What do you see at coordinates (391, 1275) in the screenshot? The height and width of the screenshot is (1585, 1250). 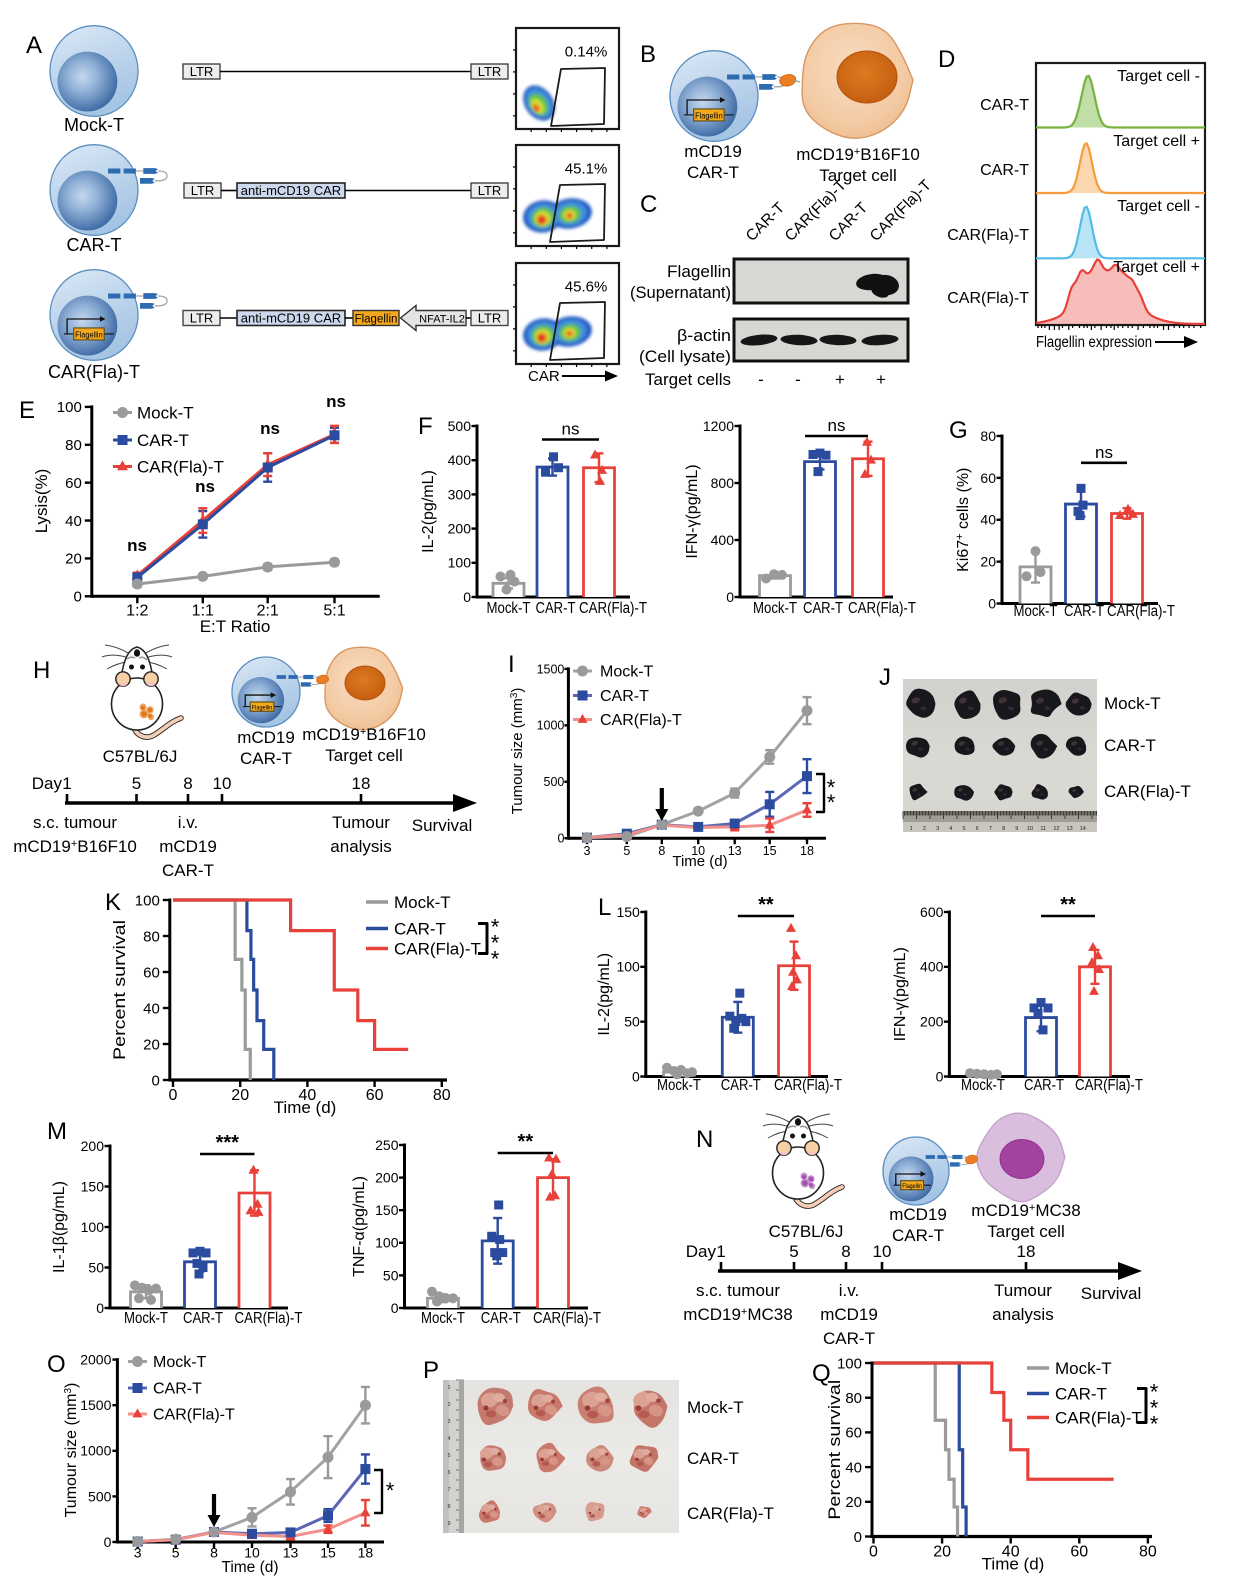 I see `svg-text: 50` at bounding box center [391, 1275].